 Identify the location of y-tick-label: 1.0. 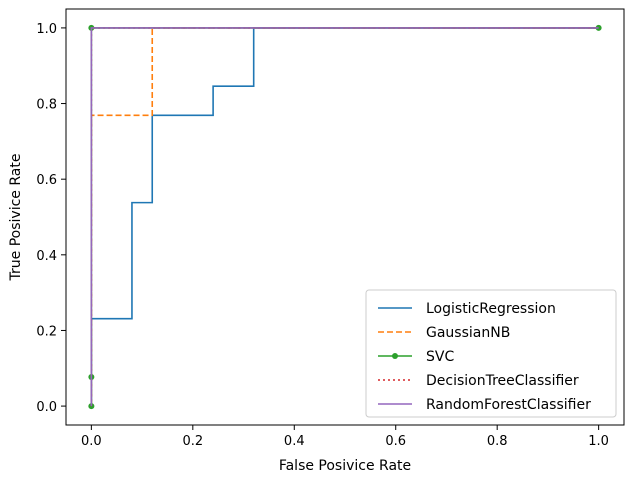
(46, 29).